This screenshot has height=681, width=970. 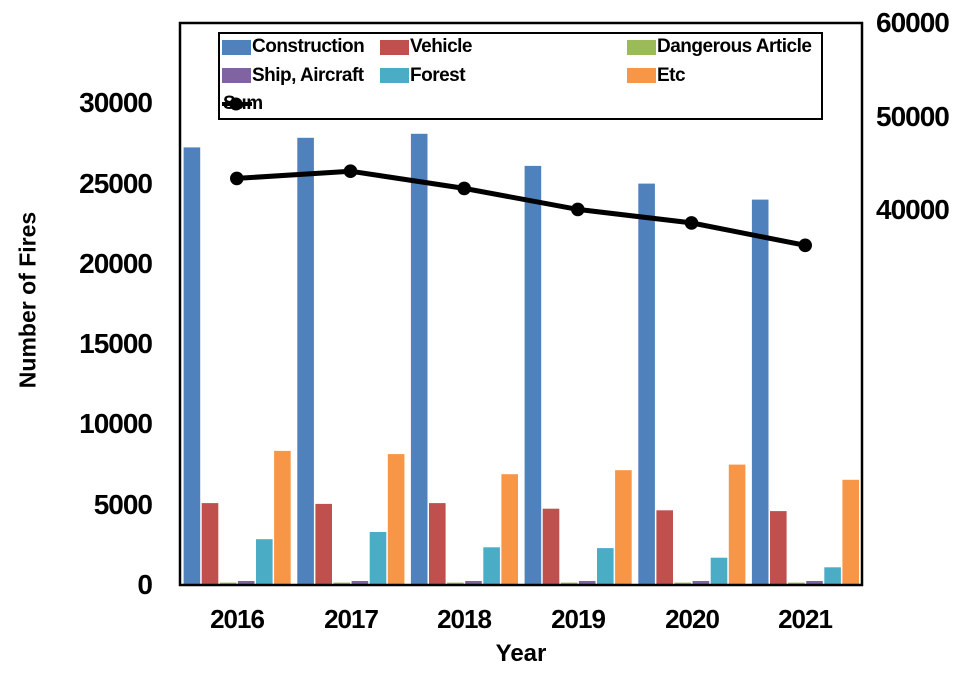 I want to click on bar-etc-2018, so click(x=509, y=529).